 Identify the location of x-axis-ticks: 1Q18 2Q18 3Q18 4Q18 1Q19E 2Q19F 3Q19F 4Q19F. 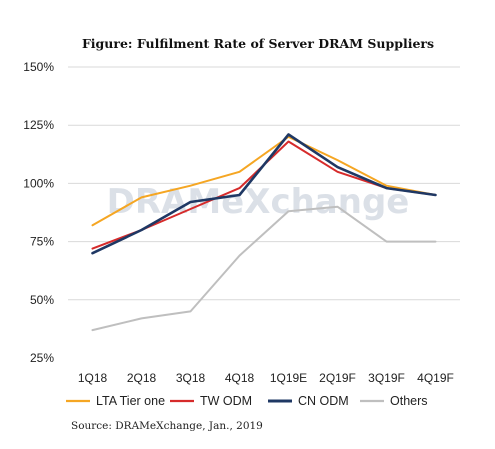
(266, 378).